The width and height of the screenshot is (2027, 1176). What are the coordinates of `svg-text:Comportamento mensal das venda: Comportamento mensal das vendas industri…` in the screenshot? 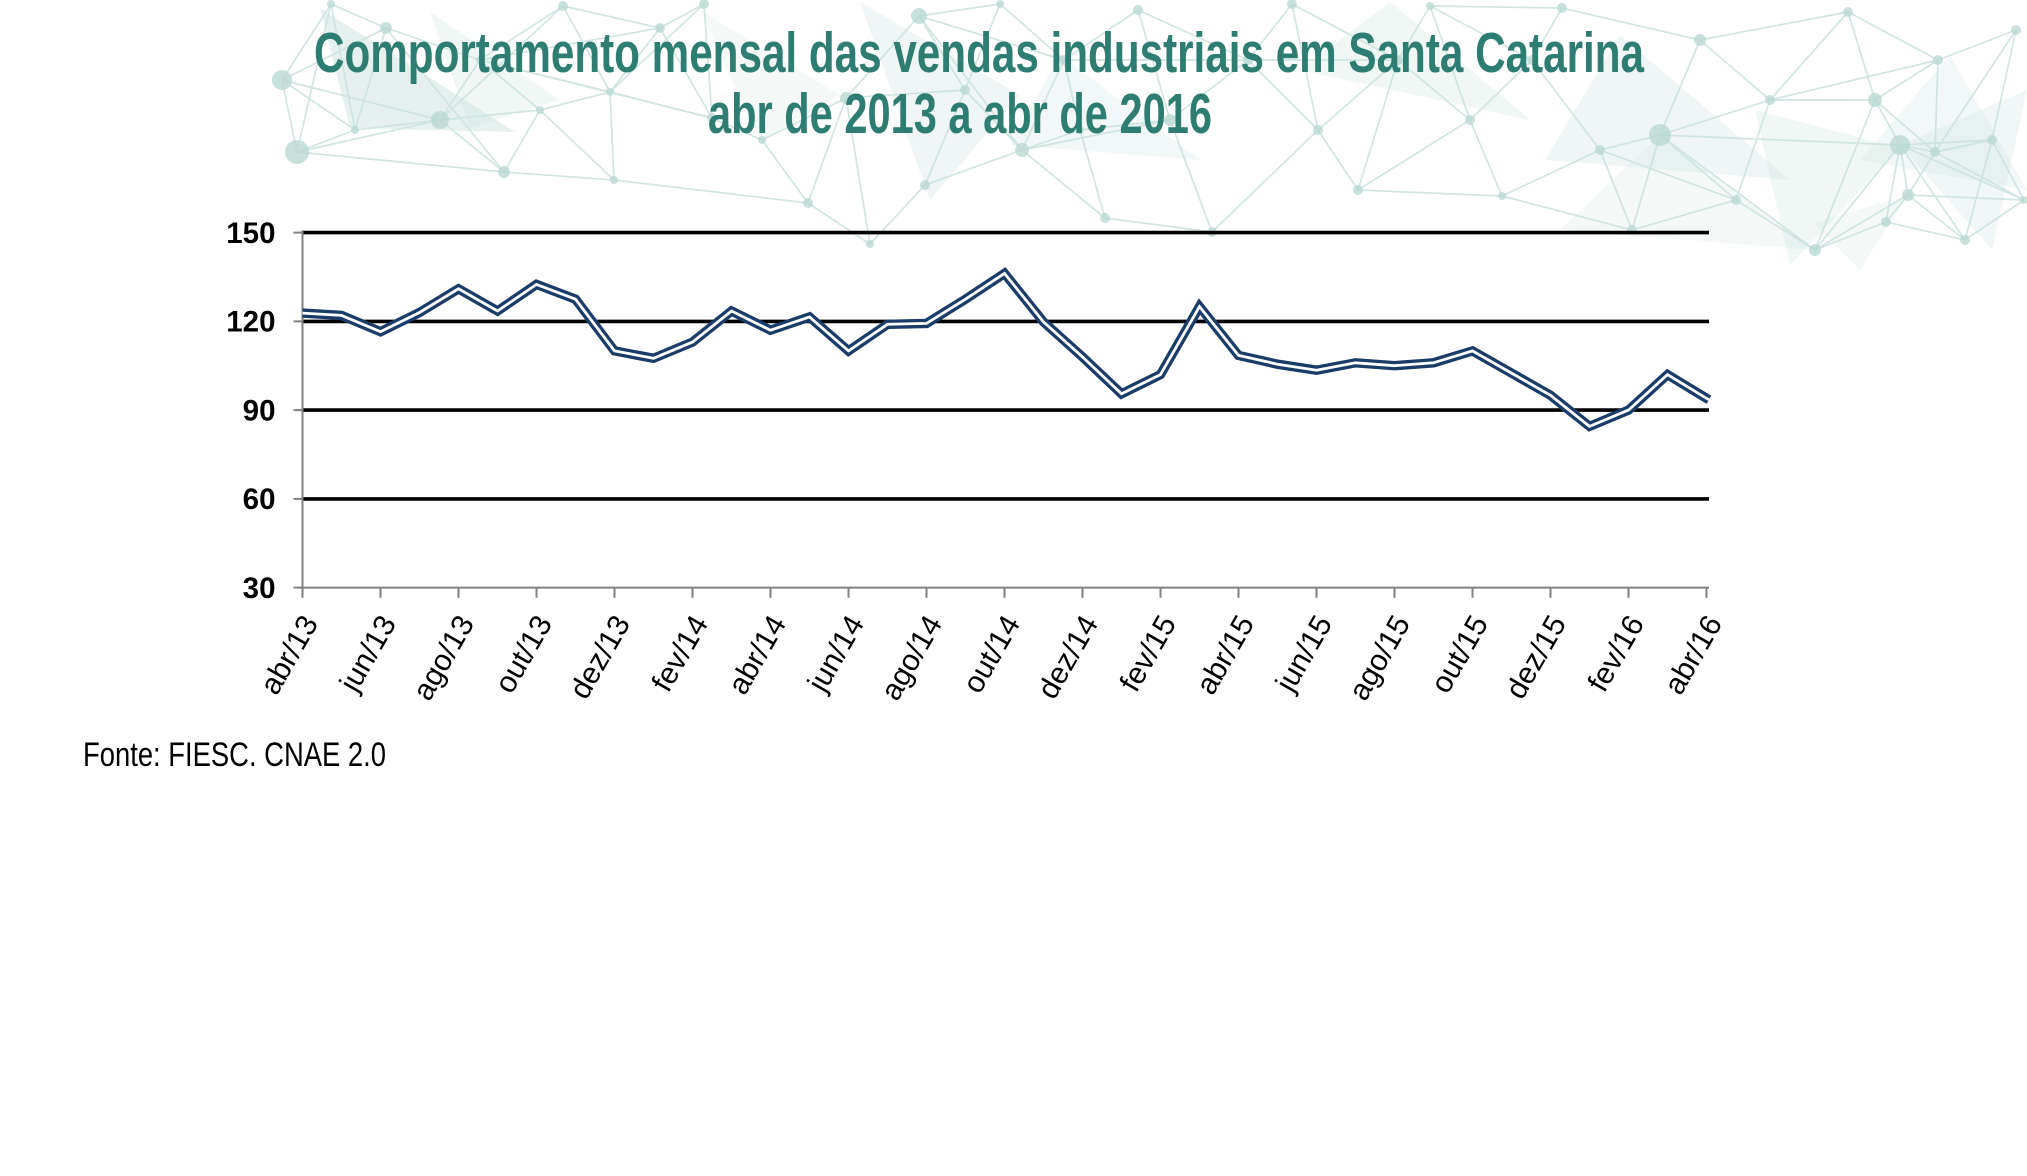 It's located at (979, 53).